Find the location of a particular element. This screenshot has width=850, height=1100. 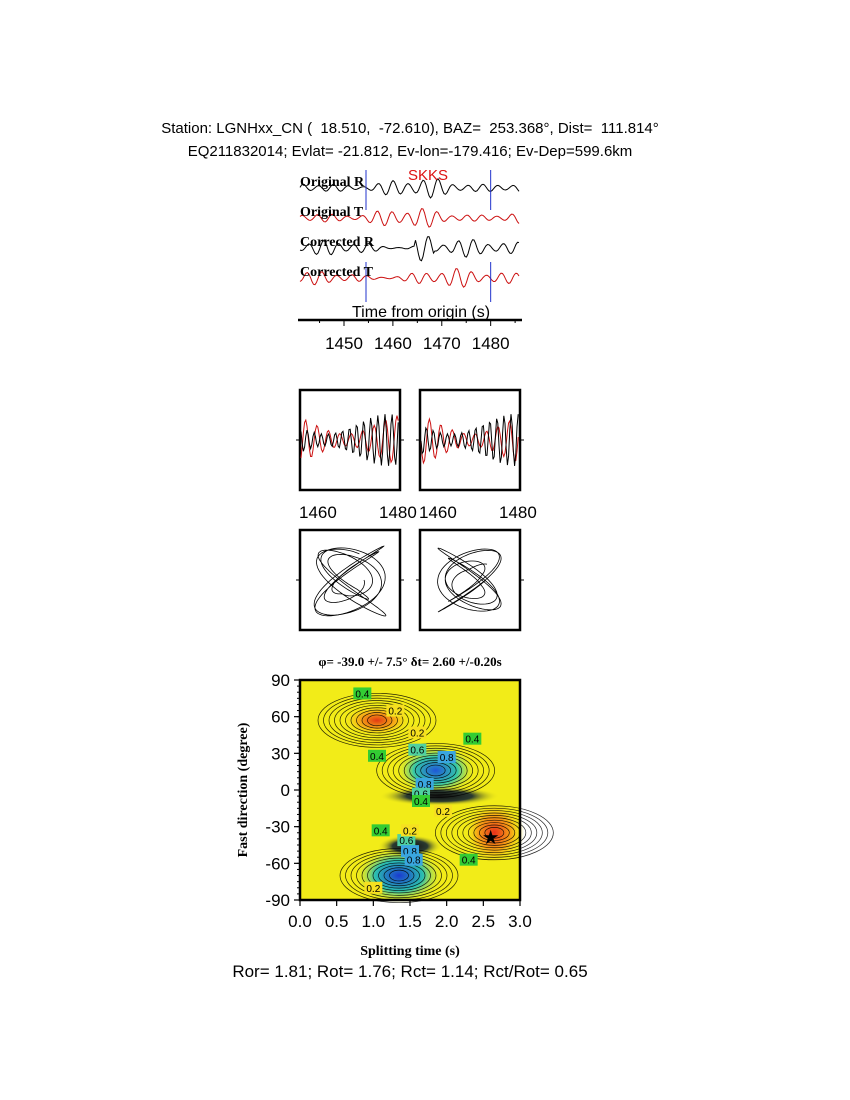

time-axis-label: Time from origin (s) is located at coordinates (421, 312).